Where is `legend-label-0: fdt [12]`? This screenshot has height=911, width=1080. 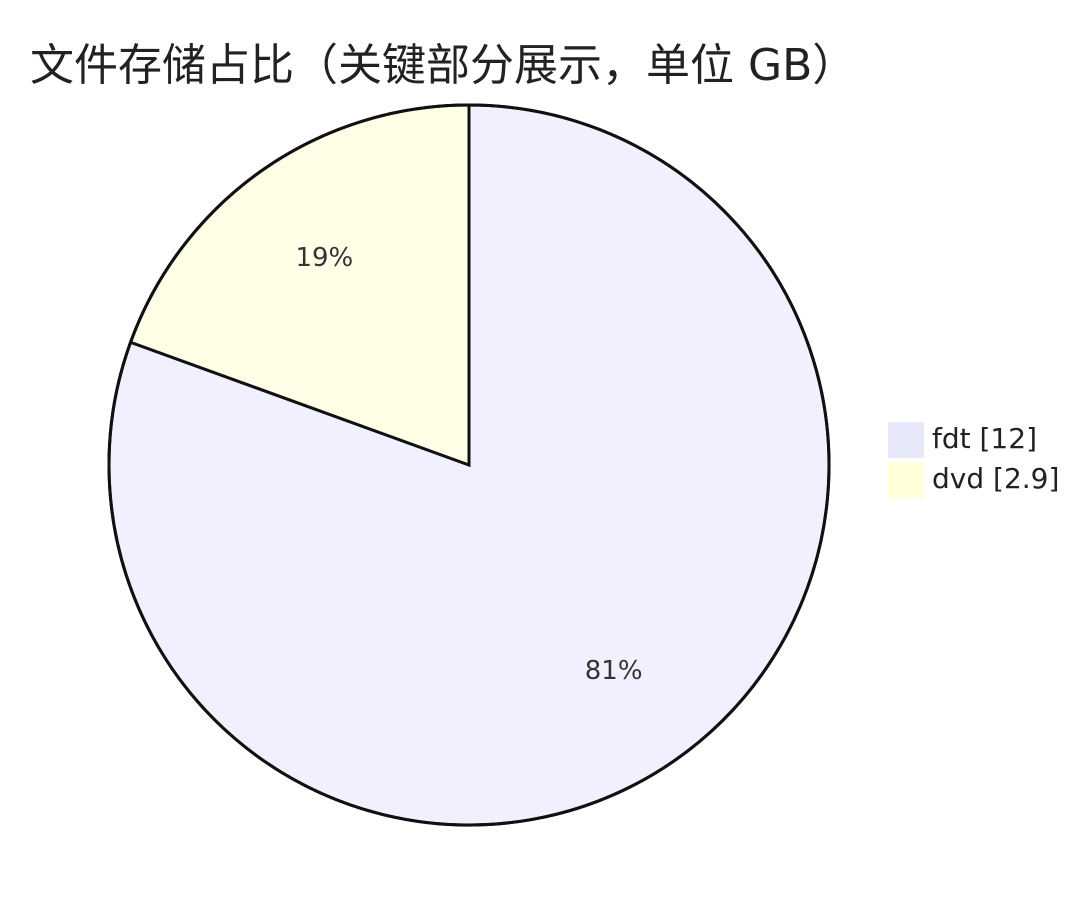 legend-label-0: fdt [12] is located at coordinates (984, 438).